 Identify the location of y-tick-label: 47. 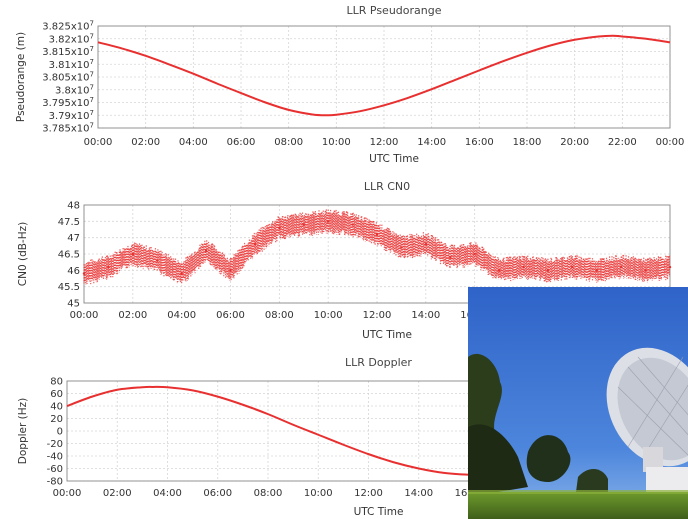
(73, 238).